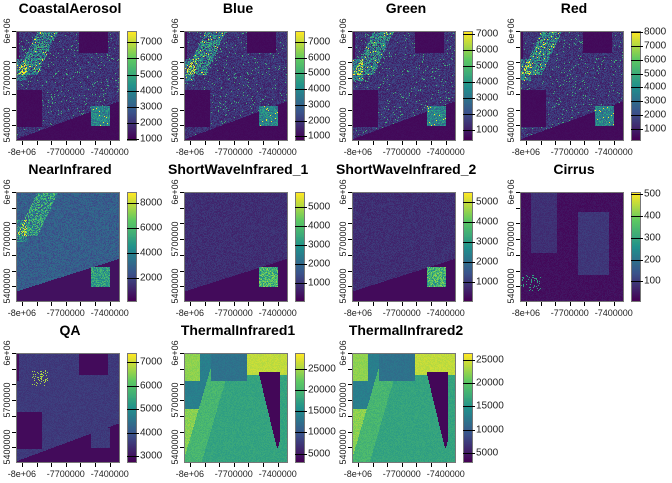 The image size is (672, 483). I want to click on panel-title: ThermalInfrared1, so click(238, 330).